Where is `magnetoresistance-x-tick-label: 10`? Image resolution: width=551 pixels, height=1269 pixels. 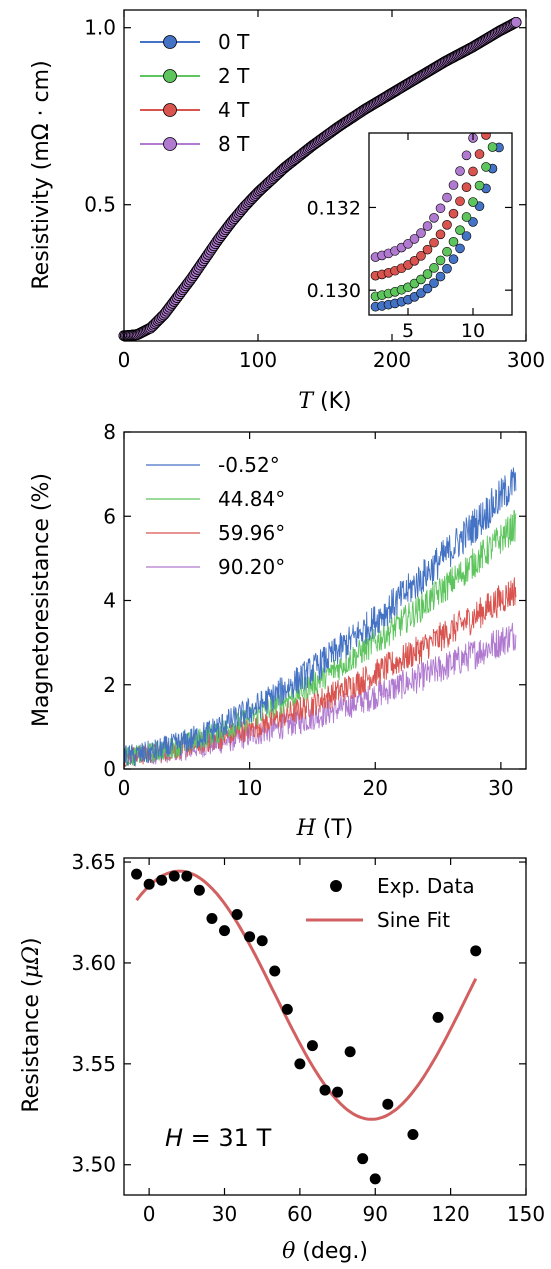 magnetoresistance-x-tick-label: 10 is located at coordinates (249, 788).